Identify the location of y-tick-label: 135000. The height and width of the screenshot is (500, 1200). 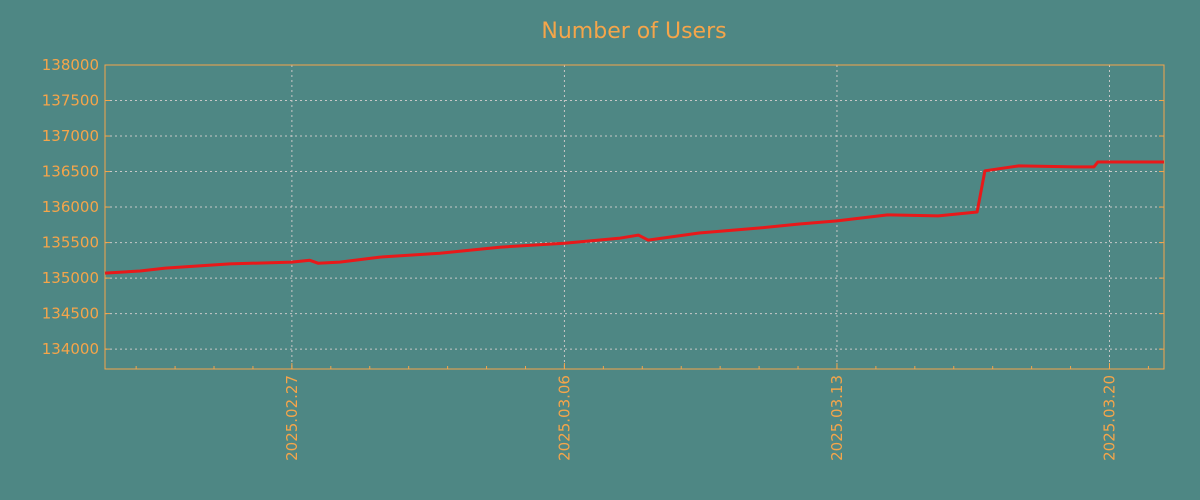
(70, 278).